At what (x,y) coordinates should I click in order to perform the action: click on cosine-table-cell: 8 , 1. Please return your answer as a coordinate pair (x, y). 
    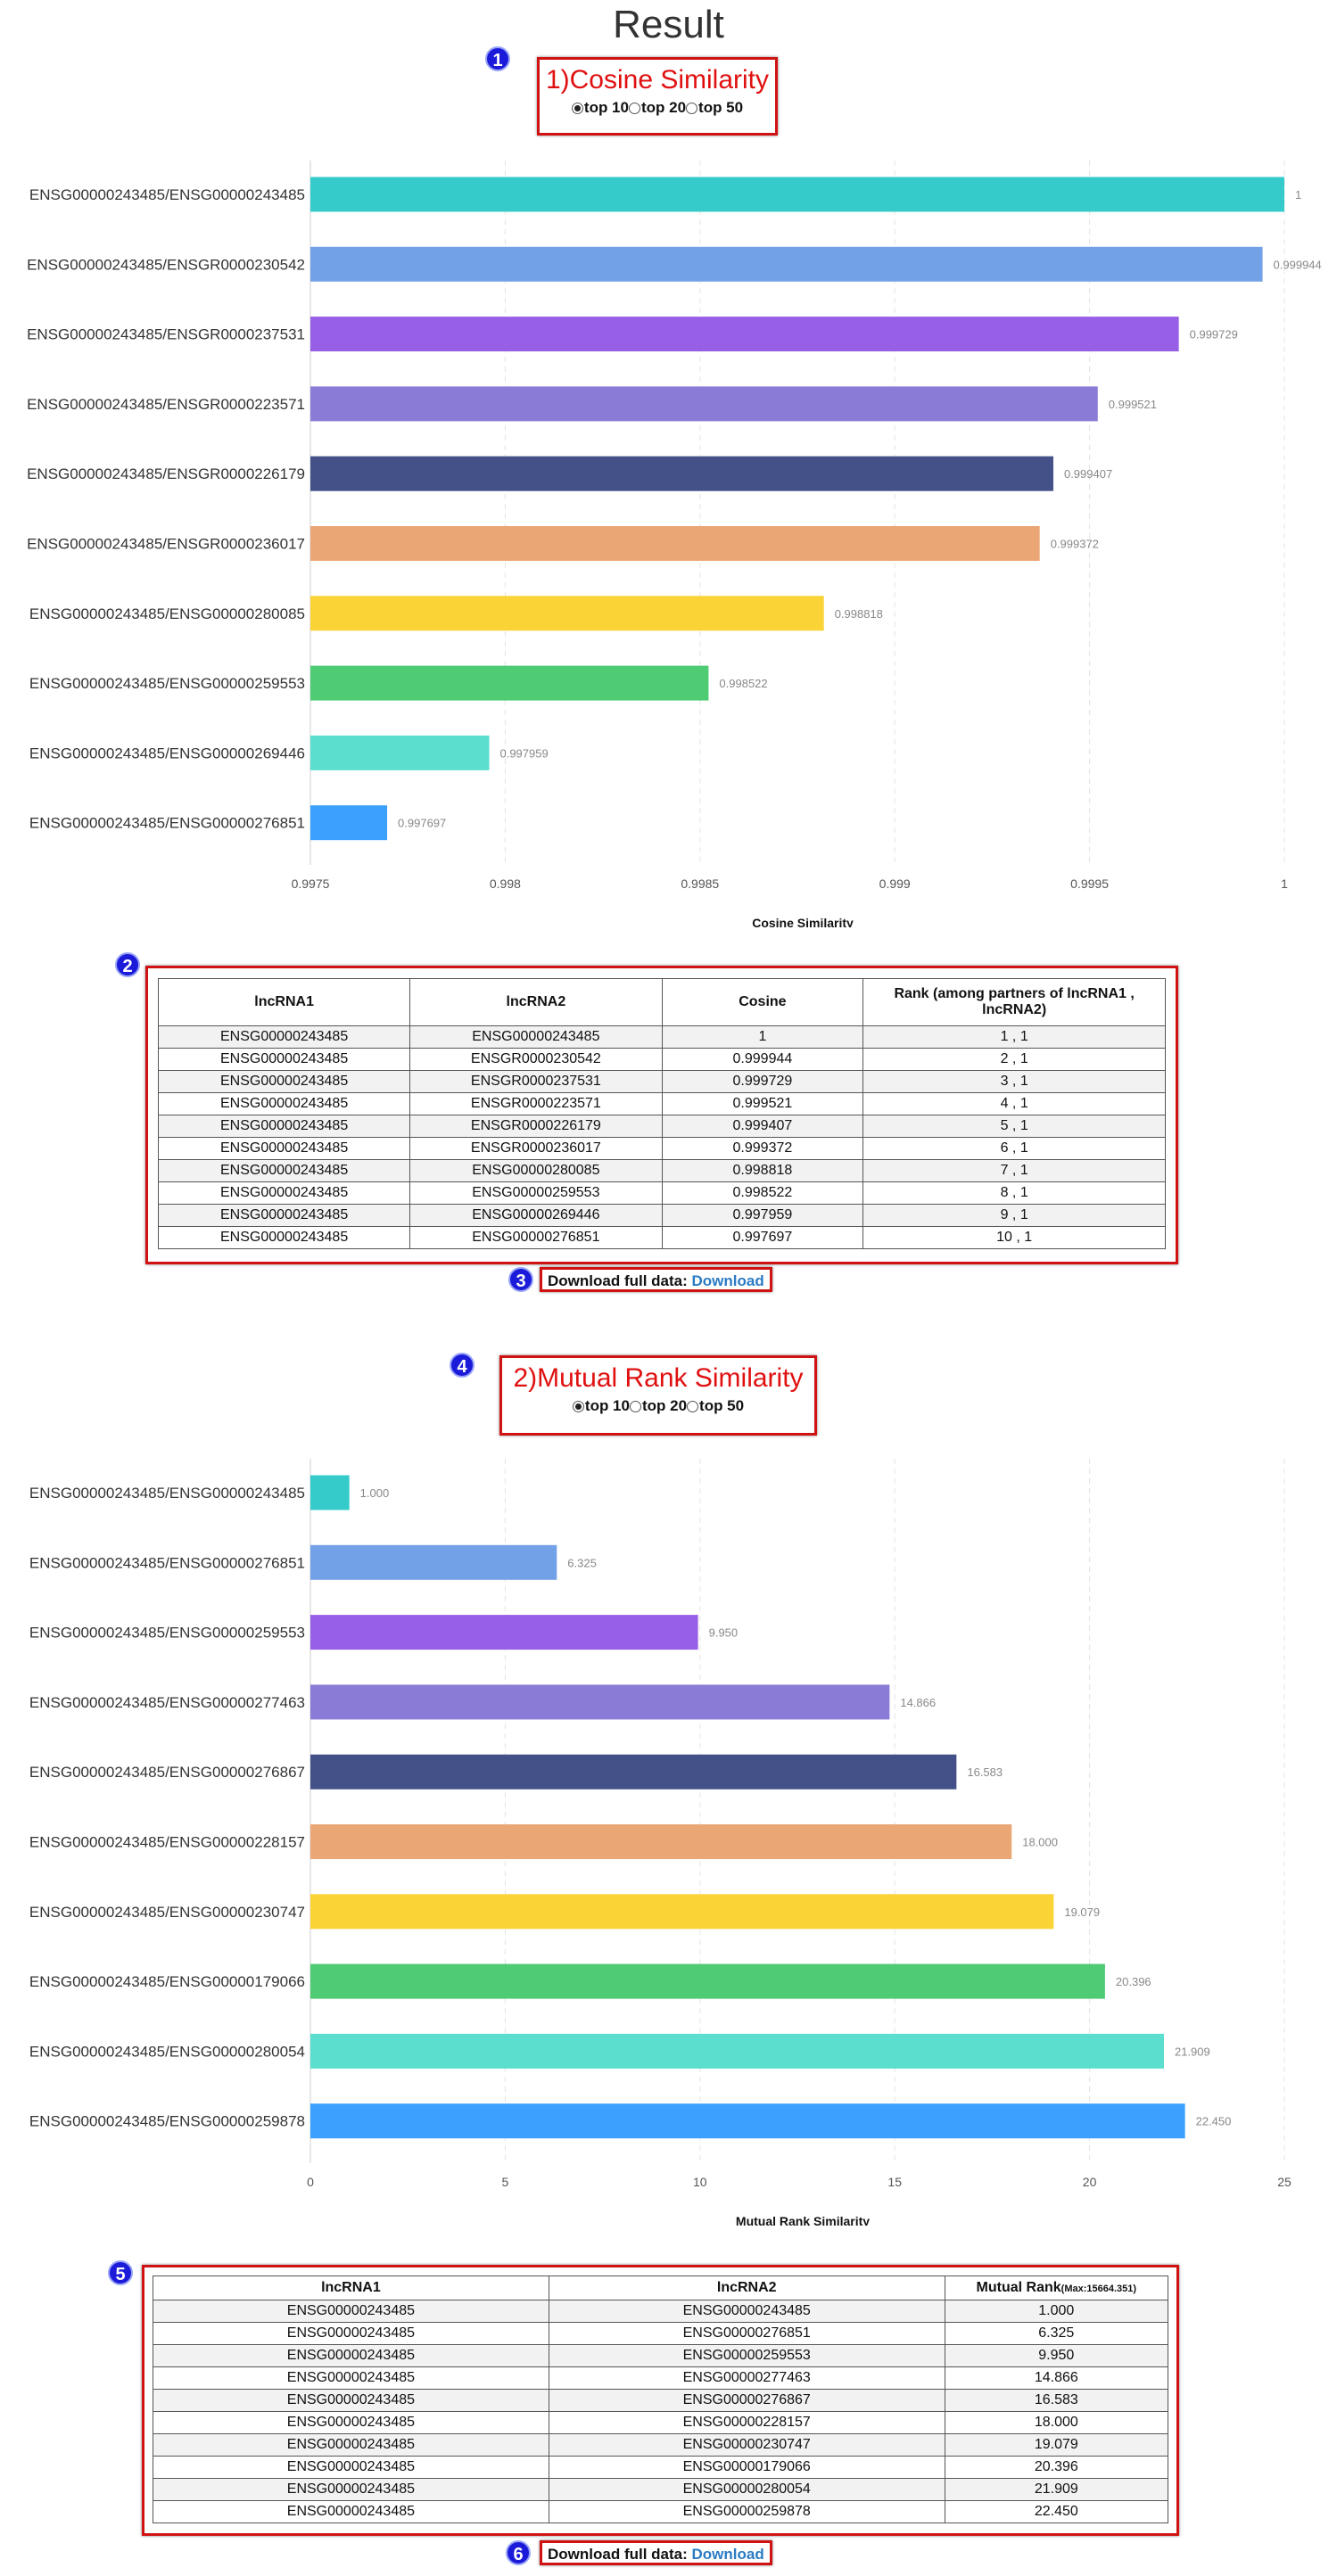
    Looking at the image, I should click on (1014, 1193).